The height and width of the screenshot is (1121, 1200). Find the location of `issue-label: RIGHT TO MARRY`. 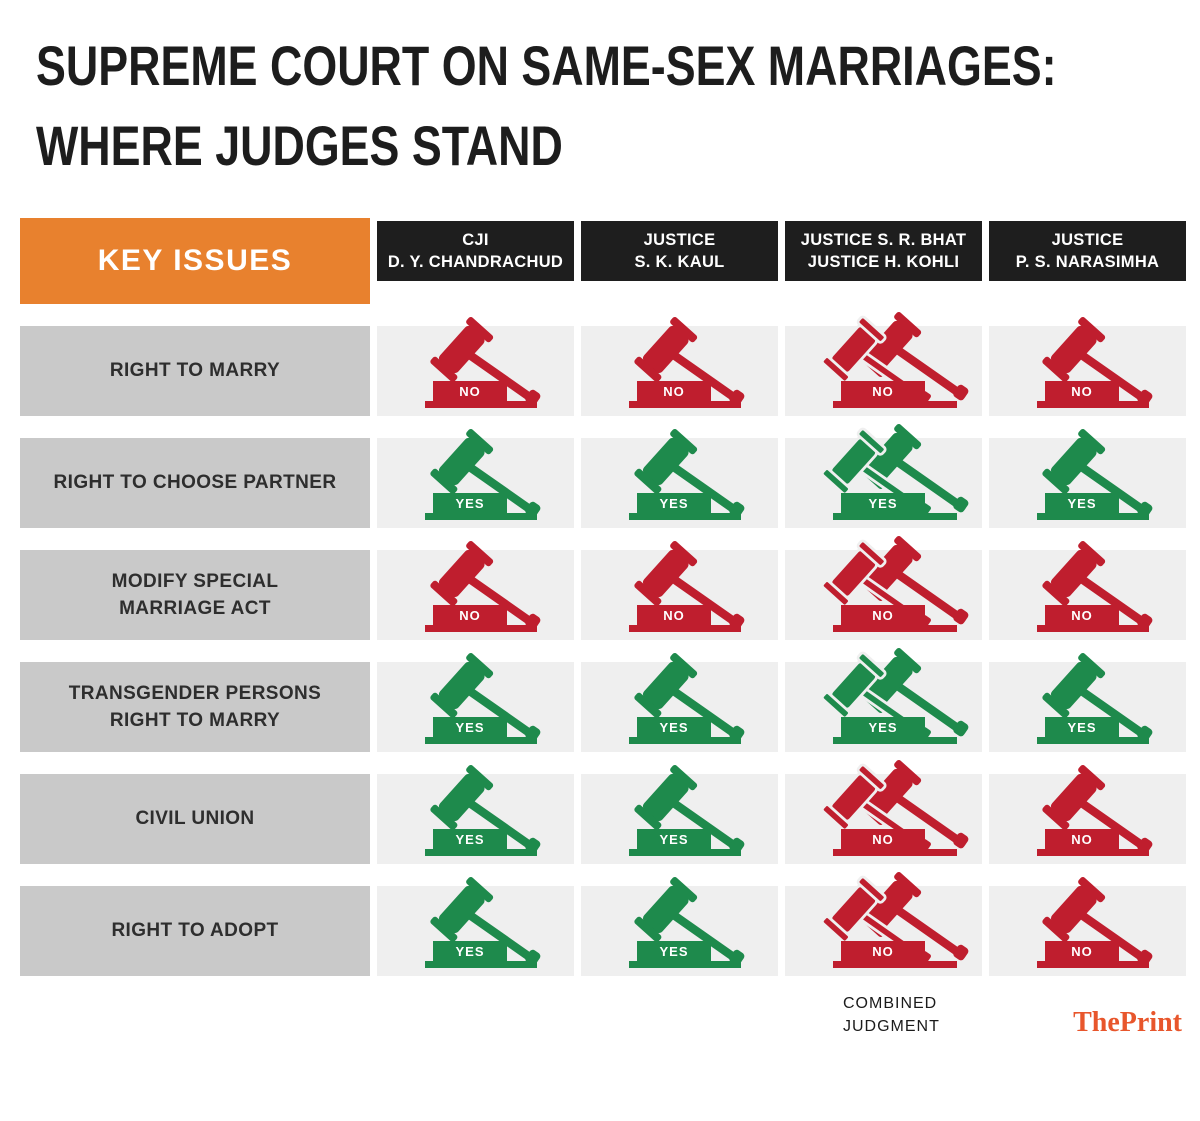

issue-label: RIGHT TO MARRY is located at coordinates (195, 371).